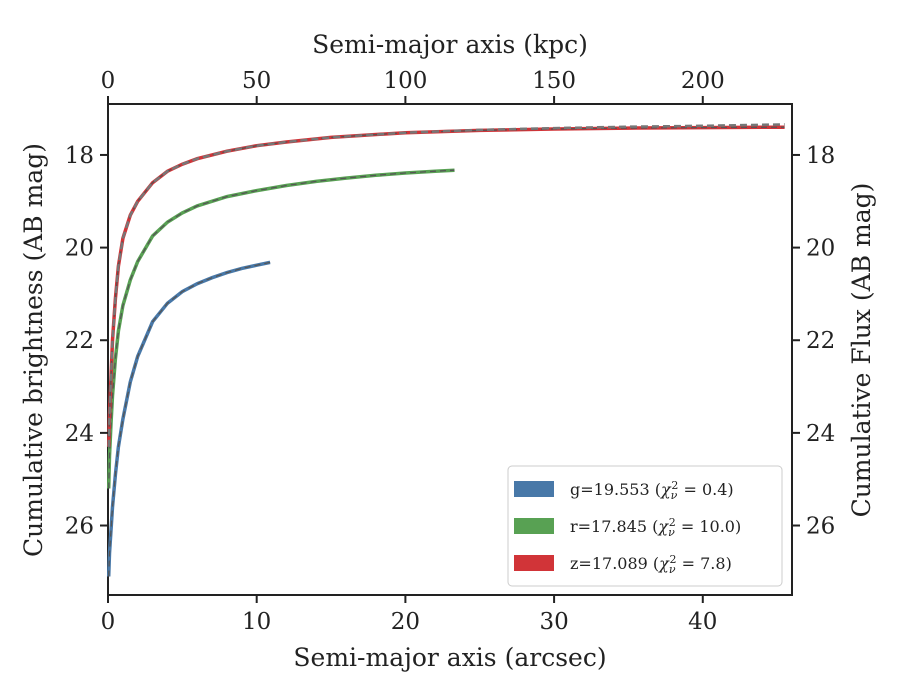 This screenshot has width=900, height=700. I want to click on y-tick-label: 24, so click(79, 434).